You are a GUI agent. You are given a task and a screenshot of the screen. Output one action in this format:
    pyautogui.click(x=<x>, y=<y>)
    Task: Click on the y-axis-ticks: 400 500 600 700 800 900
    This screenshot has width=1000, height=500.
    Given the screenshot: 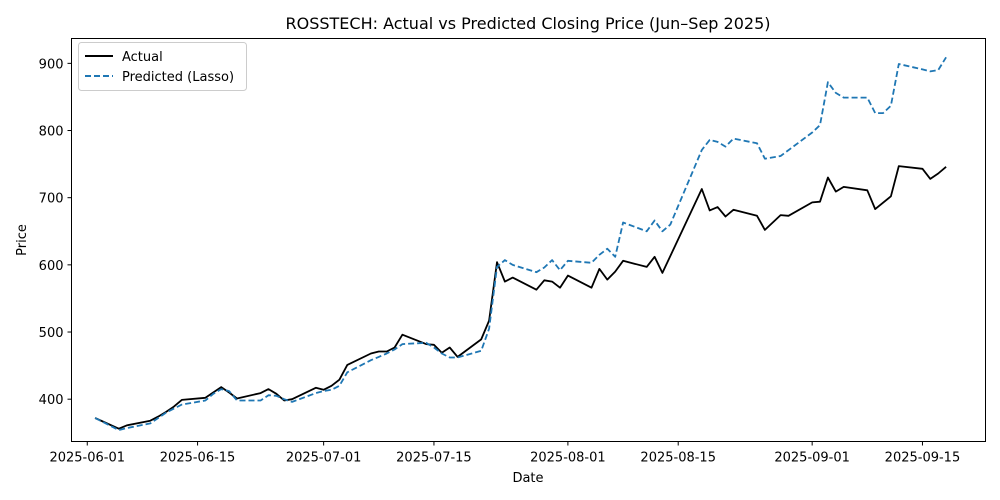 What is the action you would take?
    pyautogui.click(x=55, y=232)
    